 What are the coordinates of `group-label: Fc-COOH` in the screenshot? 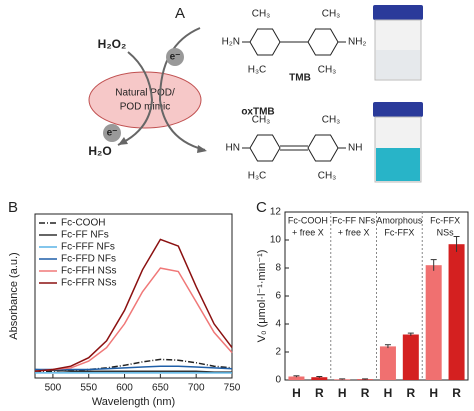 It's located at (308, 220).